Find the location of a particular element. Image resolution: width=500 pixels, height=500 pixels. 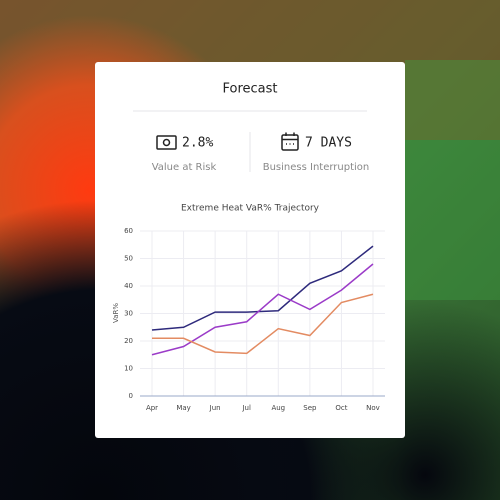

metric-value: 2.8% is located at coordinates (197, 143).